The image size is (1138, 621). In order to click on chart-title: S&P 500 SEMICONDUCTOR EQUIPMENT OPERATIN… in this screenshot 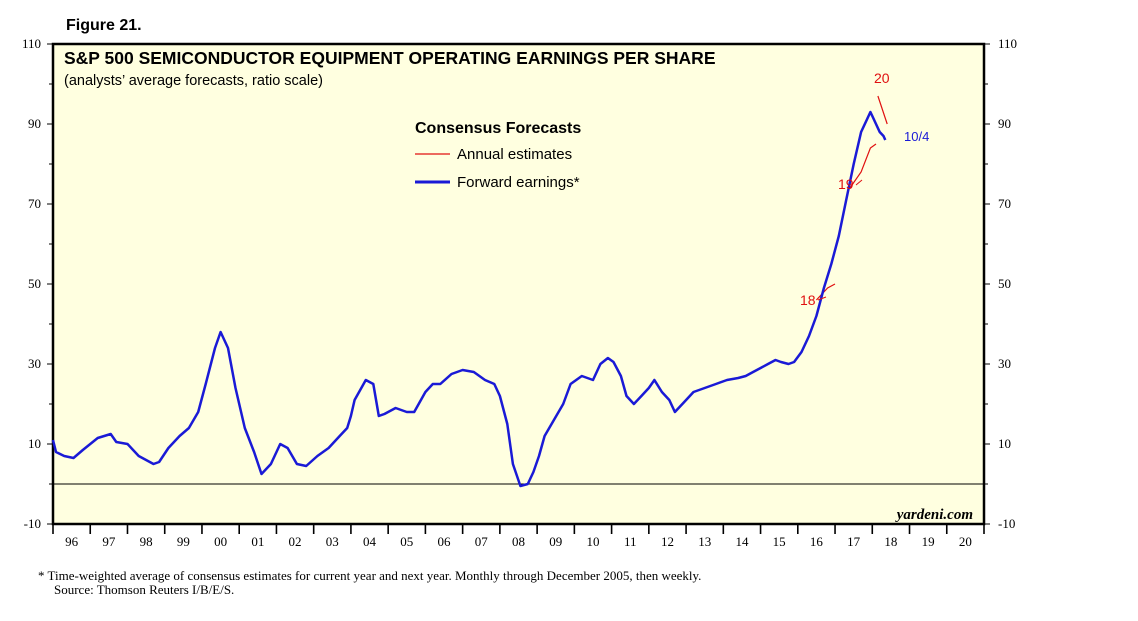, I will do `click(390, 58)`.